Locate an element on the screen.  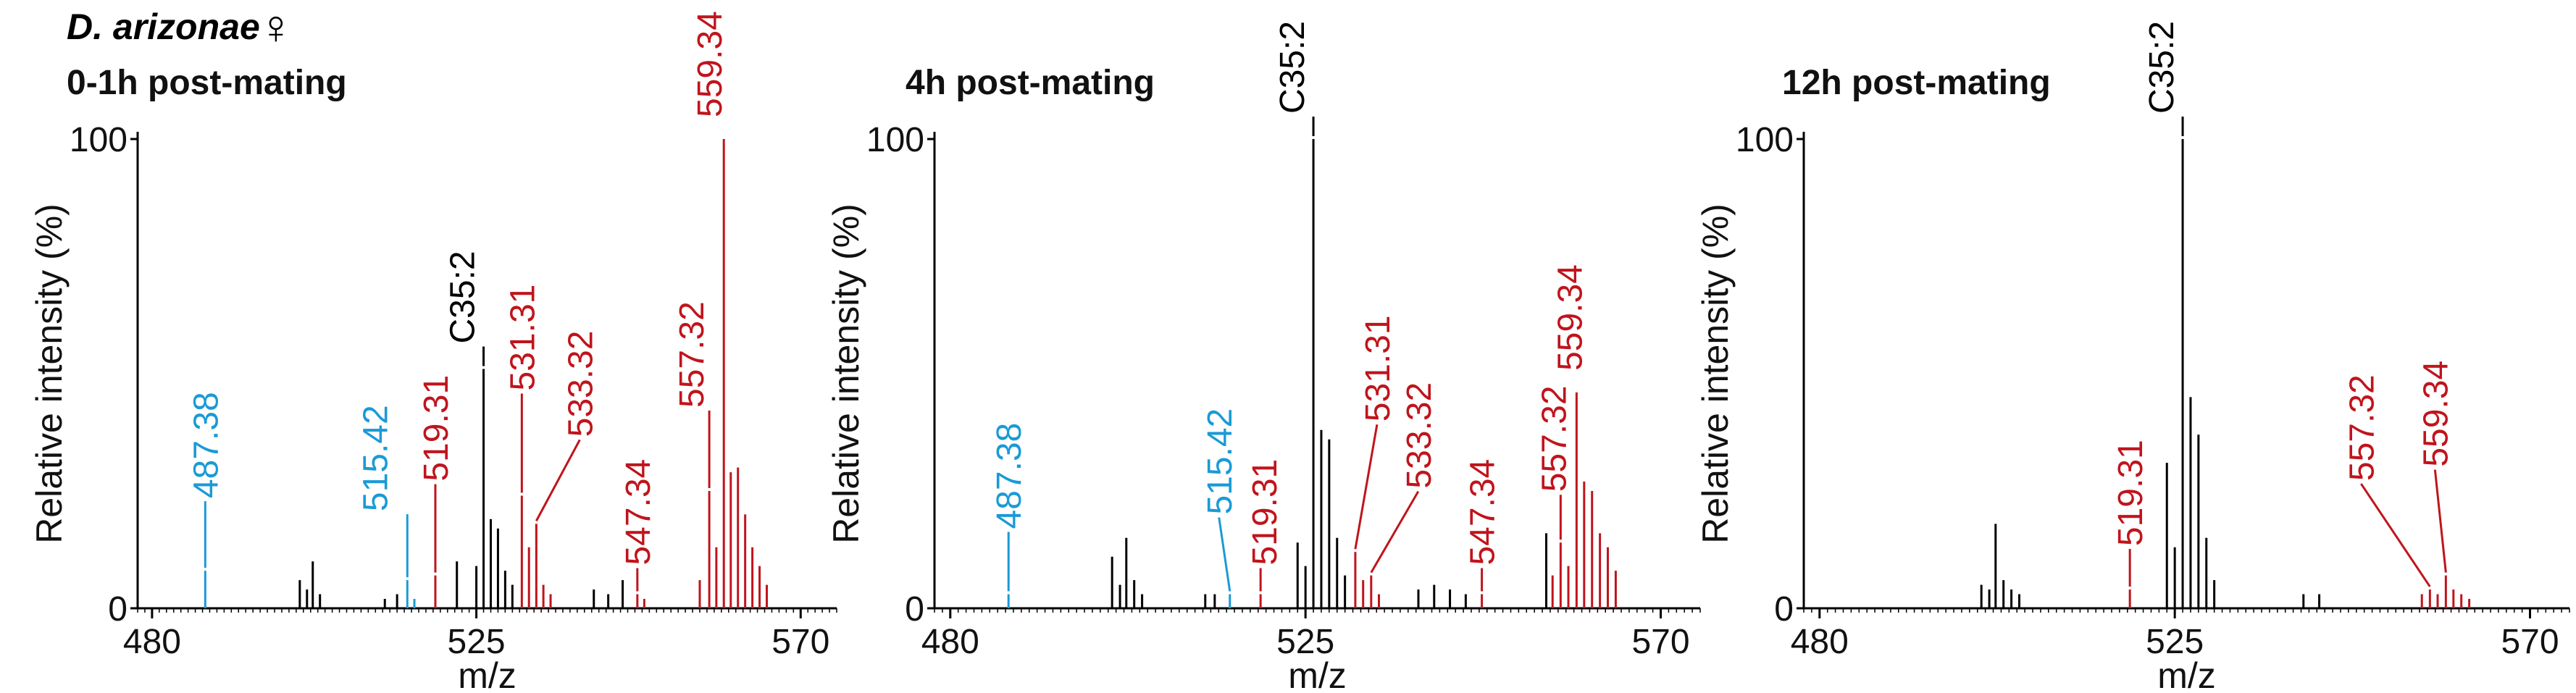
species-label: D. arizonae is located at coordinates (163, 27).